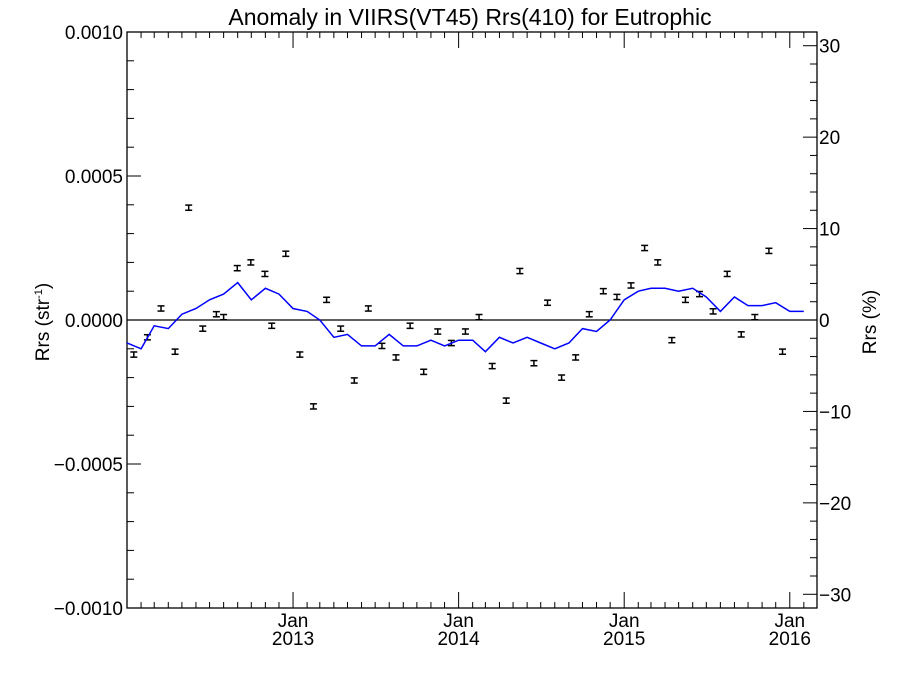 The image size is (900, 675). I want to click on y-right-tick-label: 20, so click(829, 138).